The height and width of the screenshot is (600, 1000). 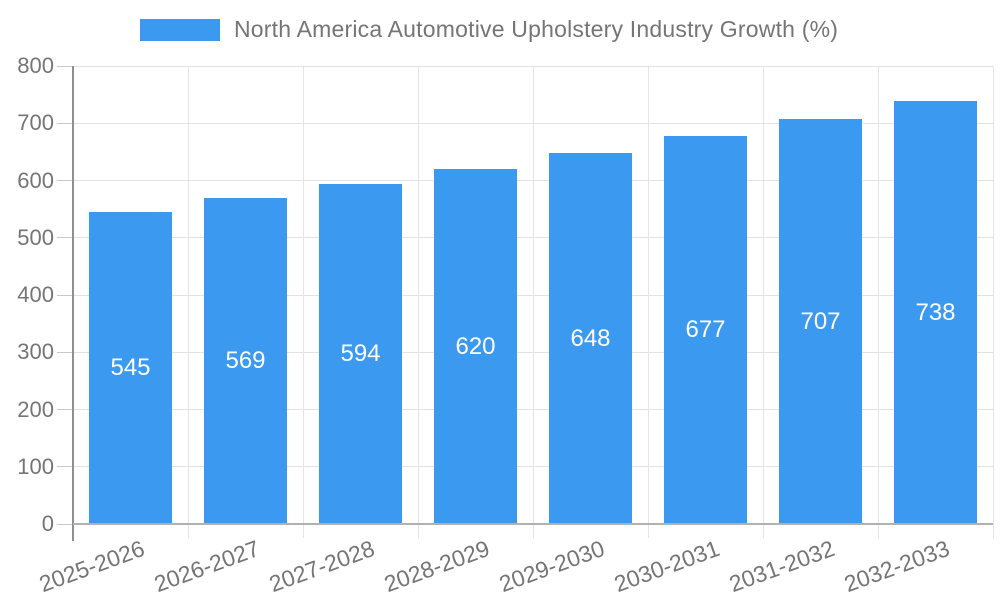 What do you see at coordinates (35, 180) in the screenshot?
I see `y-axis-label-600: 600` at bounding box center [35, 180].